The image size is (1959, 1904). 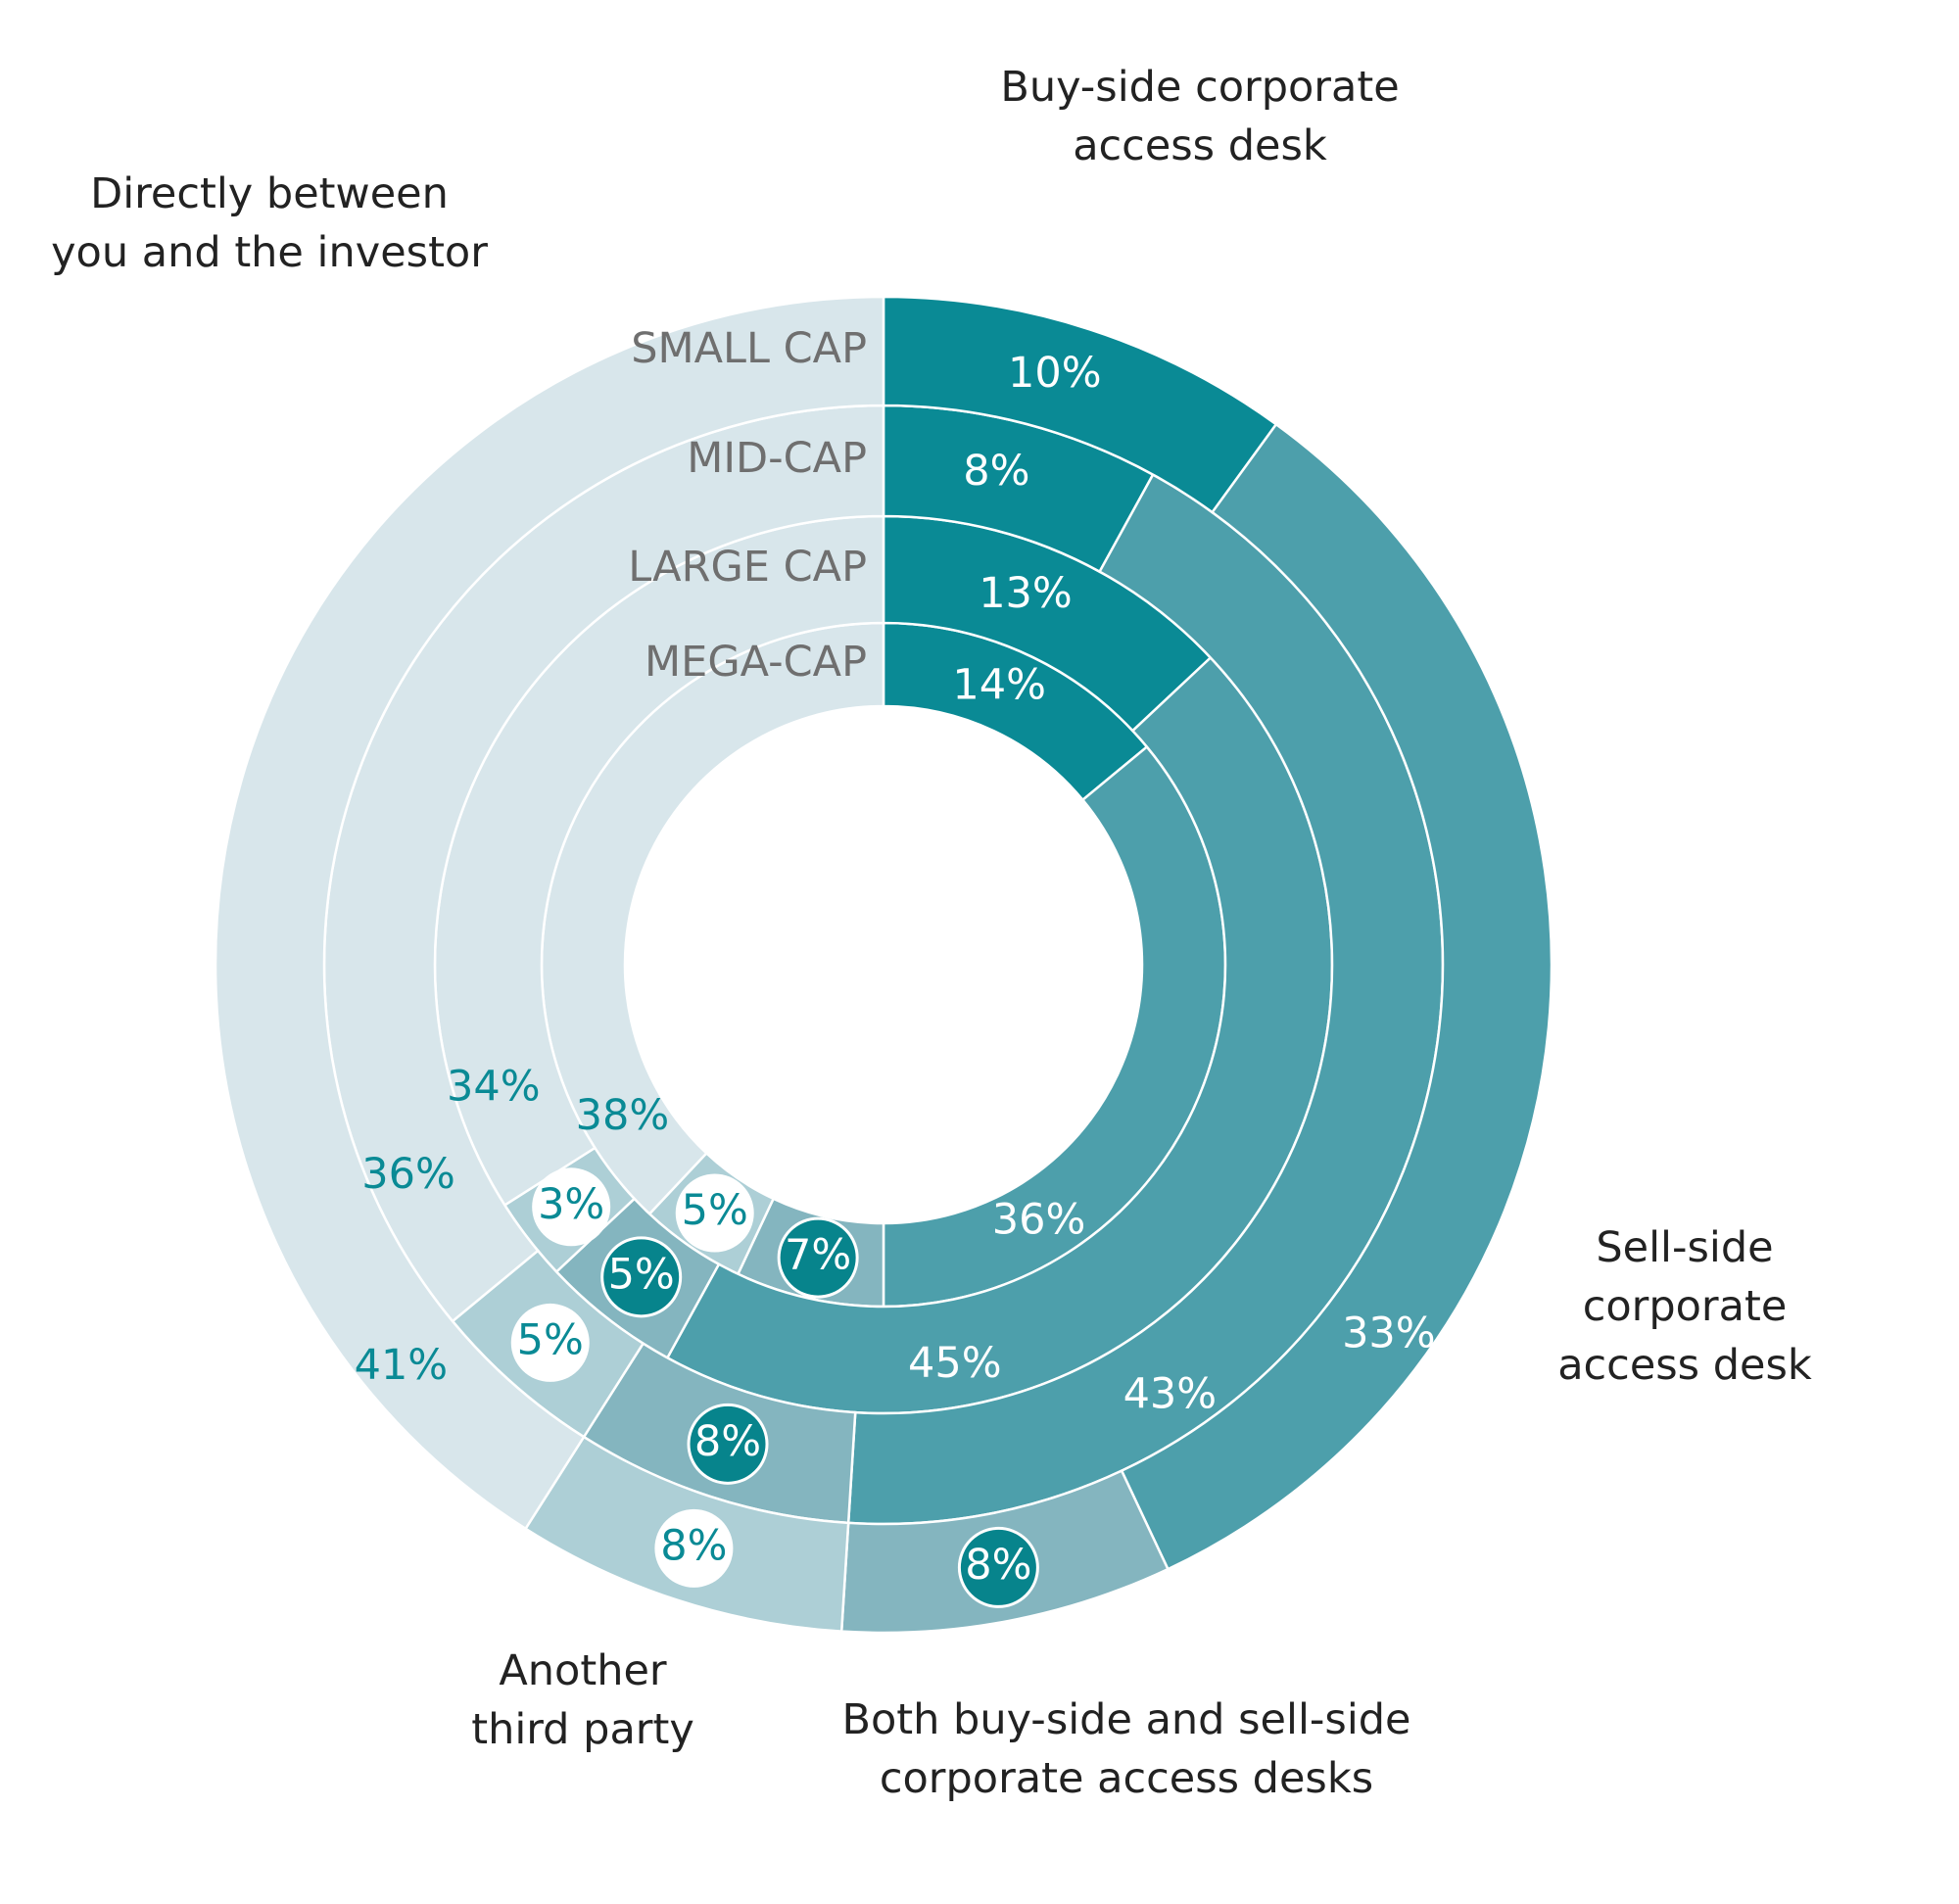 I want to click on badge-small-cap-both-desks, so click(x=998, y=1567).